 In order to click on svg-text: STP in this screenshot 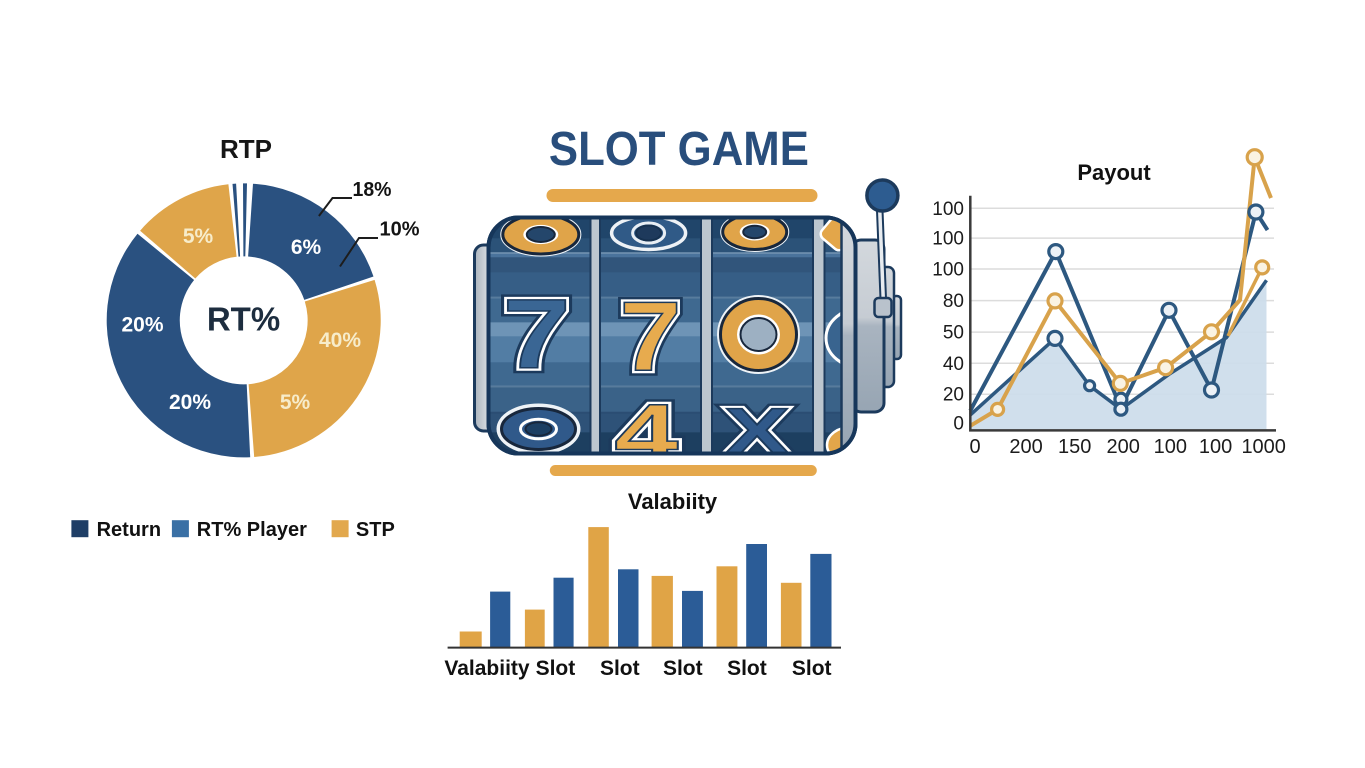, I will do `click(375, 530)`.